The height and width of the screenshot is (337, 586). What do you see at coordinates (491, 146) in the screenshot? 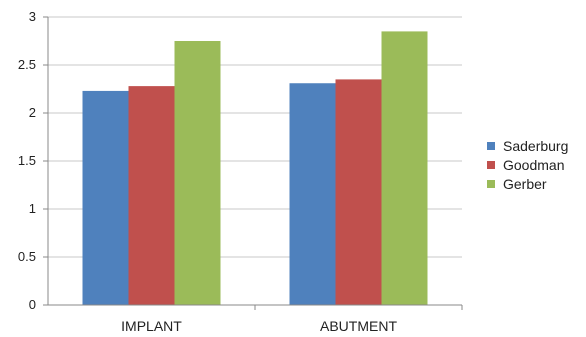
I see `legend-swatch-saderburg` at bounding box center [491, 146].